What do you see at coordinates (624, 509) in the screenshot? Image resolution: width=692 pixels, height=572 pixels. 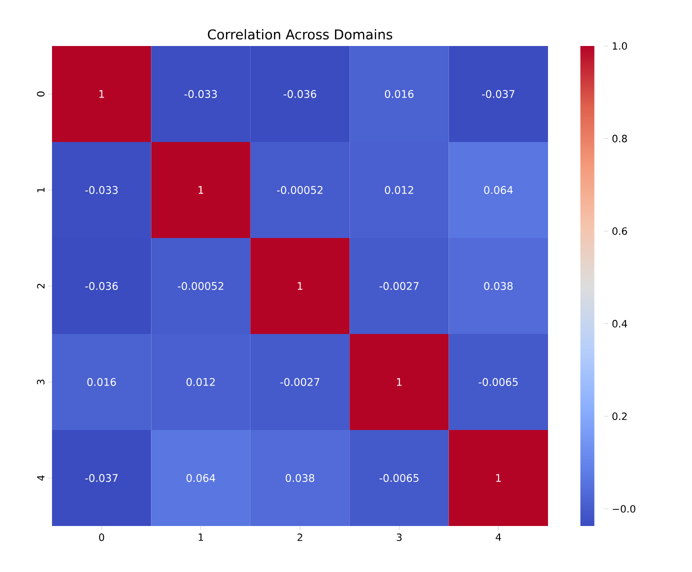 I see `color-bar-label: −0.0` at bounding box center [624, 509].